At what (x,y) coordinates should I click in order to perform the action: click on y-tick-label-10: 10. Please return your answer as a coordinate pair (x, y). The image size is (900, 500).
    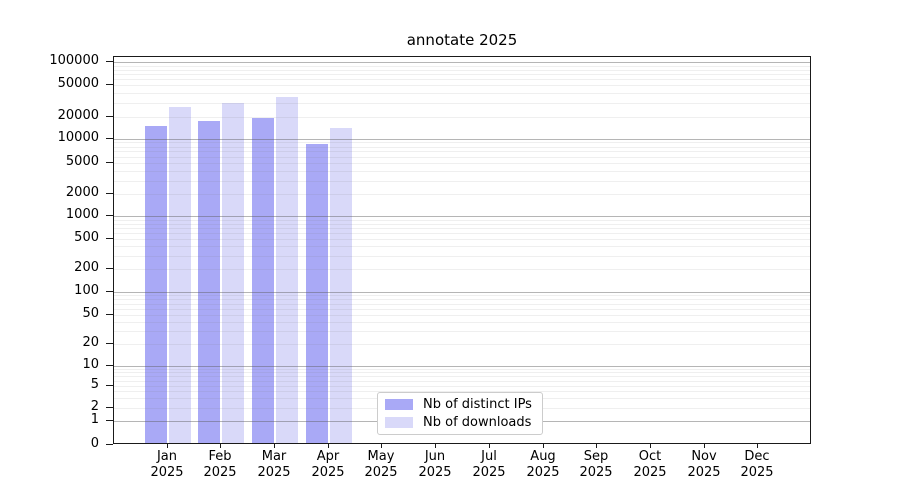
    Looking at the image, I should click on (90, 364).